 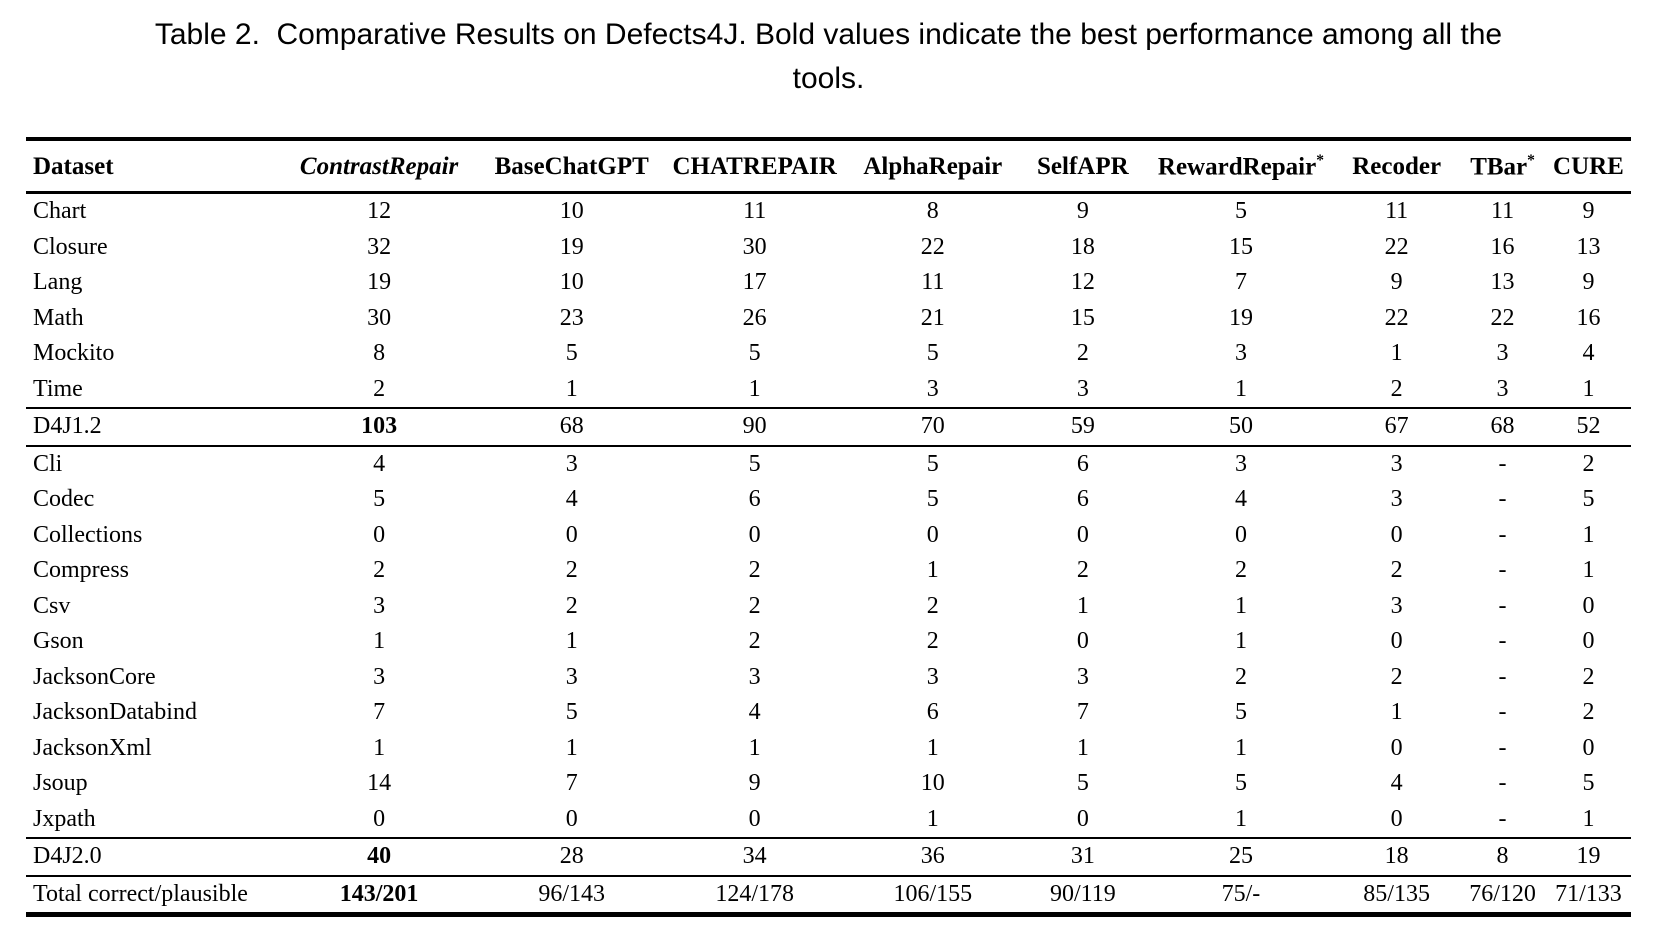 I want to click on table-row: Cli 4 3 5 5 6 3 3 - 2, so click(x=828, y=464).